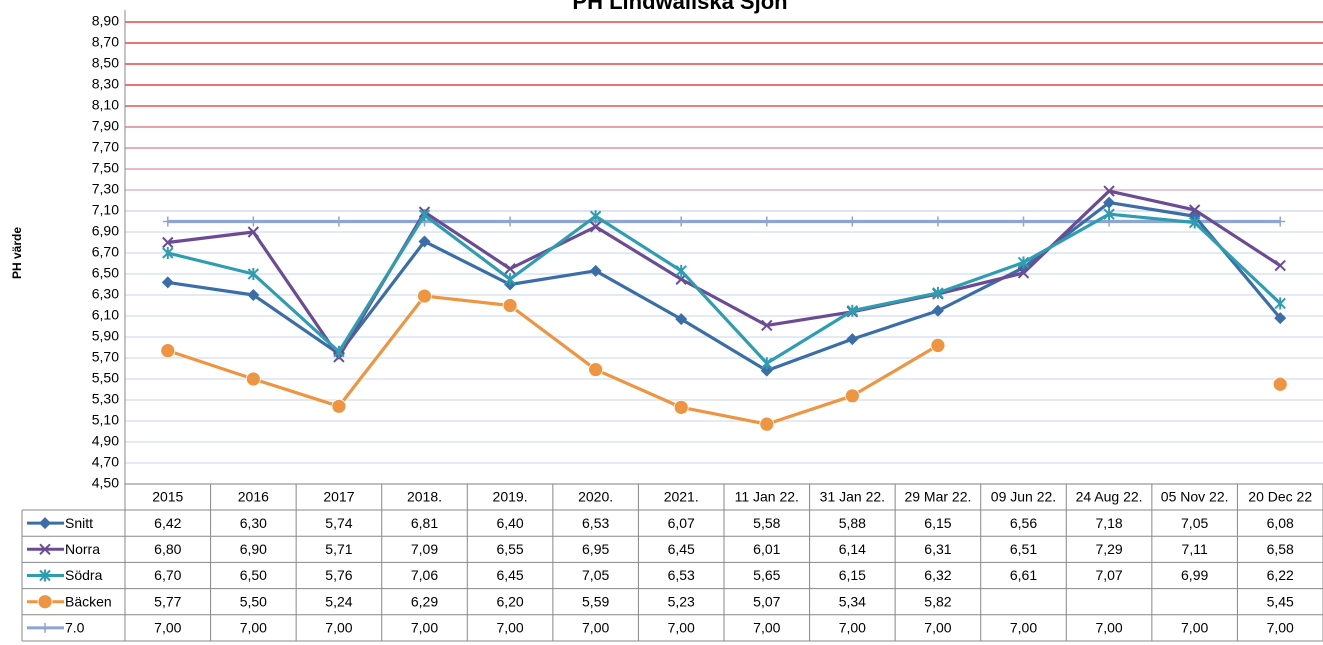  What do you see at coordinates (767, 497) in the screenshot?
I see `x-tick-label: 11 Jan 22.` at bounding box center [767, 497].